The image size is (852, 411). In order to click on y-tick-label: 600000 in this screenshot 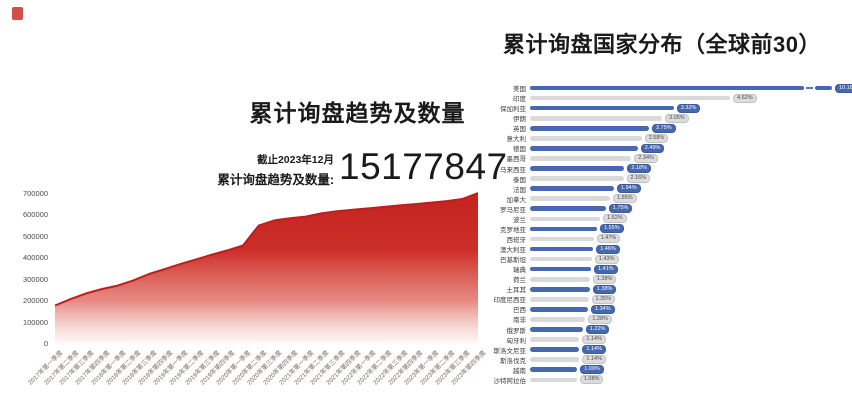, I will do `click(35, 215)`.